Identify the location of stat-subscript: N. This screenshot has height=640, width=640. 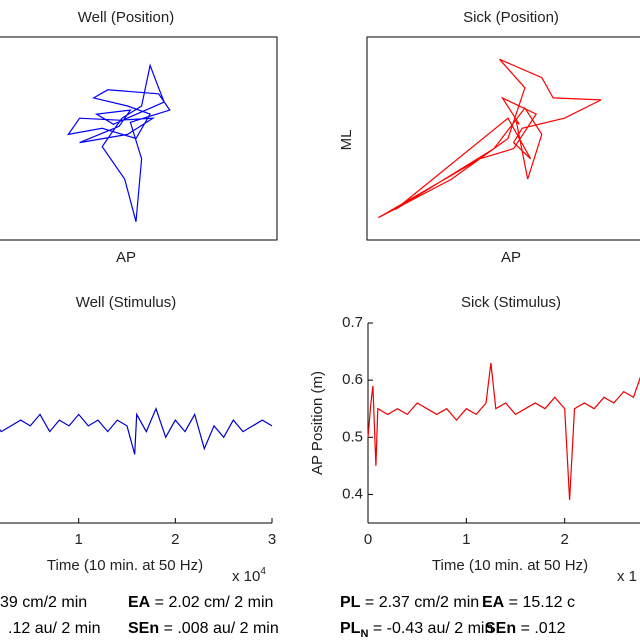
(364, 634).